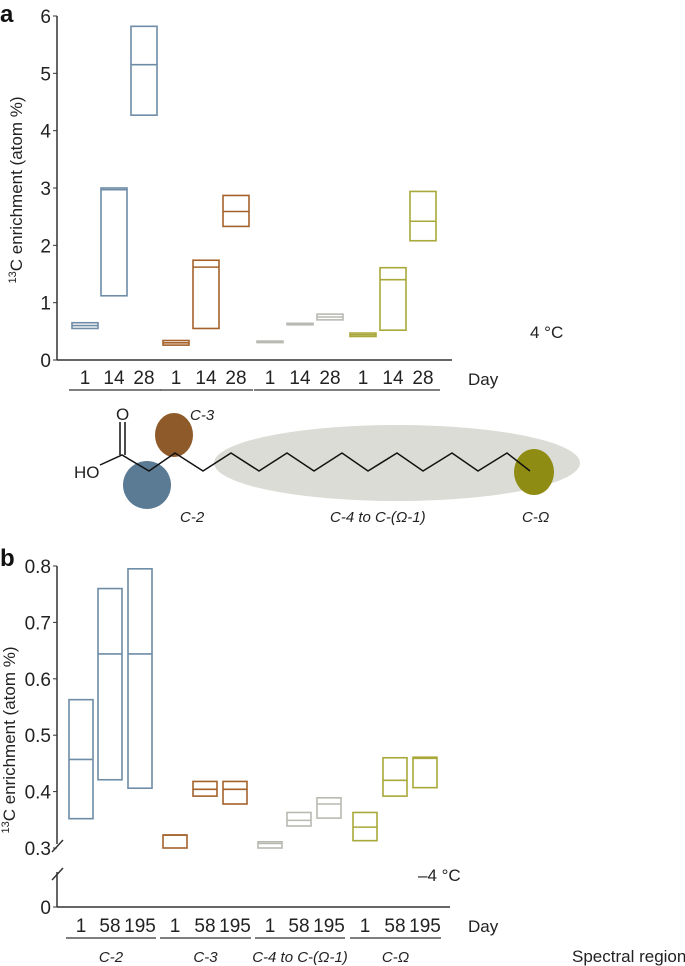 The image size is (685, 966). Describe the element at coordinates (202, 415) in the screenshot. I see `c3-label: C-3` at that location.